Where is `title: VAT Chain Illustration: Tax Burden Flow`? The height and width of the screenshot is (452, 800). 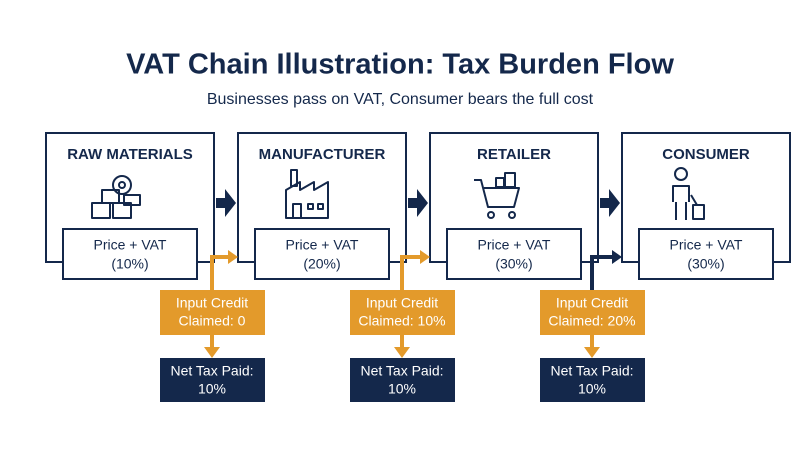 title: VAT Chain Illustration: Tax Burden Flow is located at coordinates (400, 65).